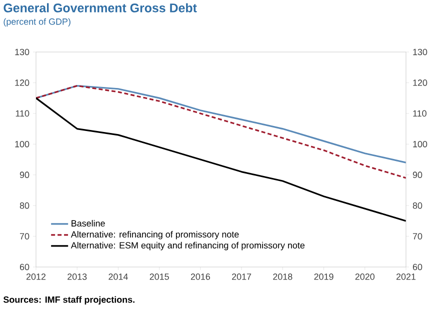 The height and width of the screenshot is (320, 437). Describe the element at coordinates (77, 277) in the screenshot. I see `x-tick-label: 2013` at that location.